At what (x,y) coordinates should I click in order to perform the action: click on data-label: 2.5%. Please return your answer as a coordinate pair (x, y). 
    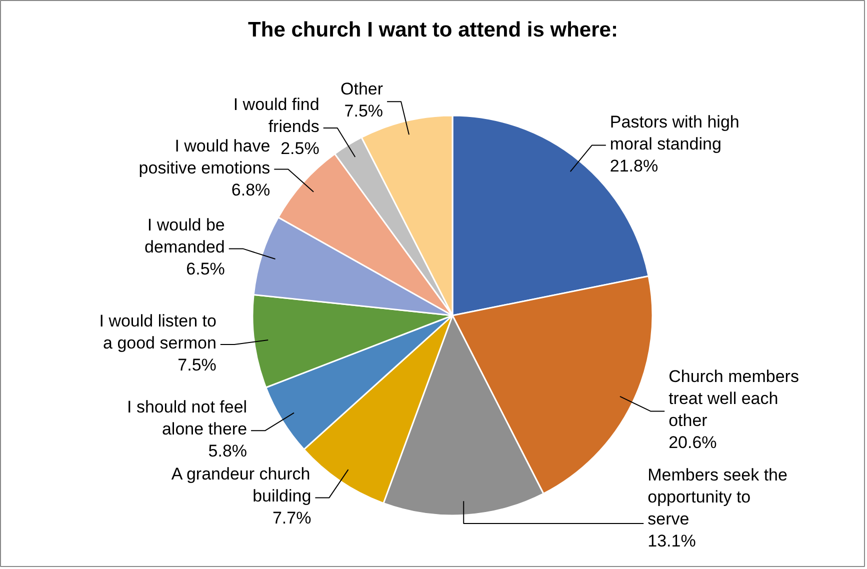
    Looking at the image, I should click on (300, 148).